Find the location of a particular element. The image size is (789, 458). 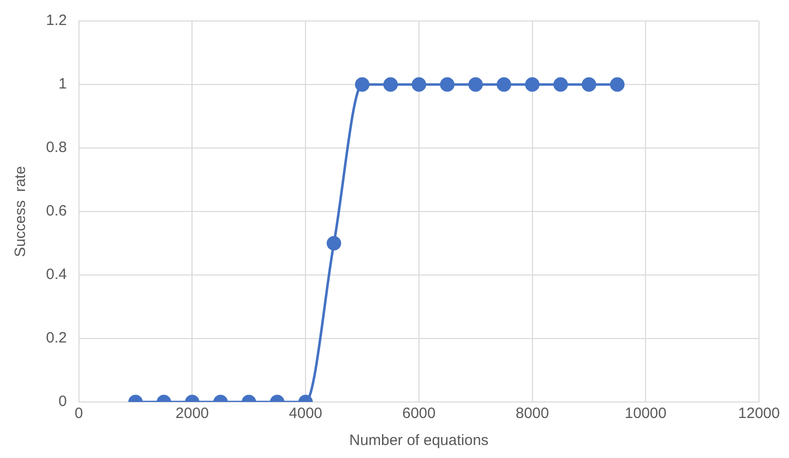

x-tick-label: 2000 is located at coordinates (192, 413).